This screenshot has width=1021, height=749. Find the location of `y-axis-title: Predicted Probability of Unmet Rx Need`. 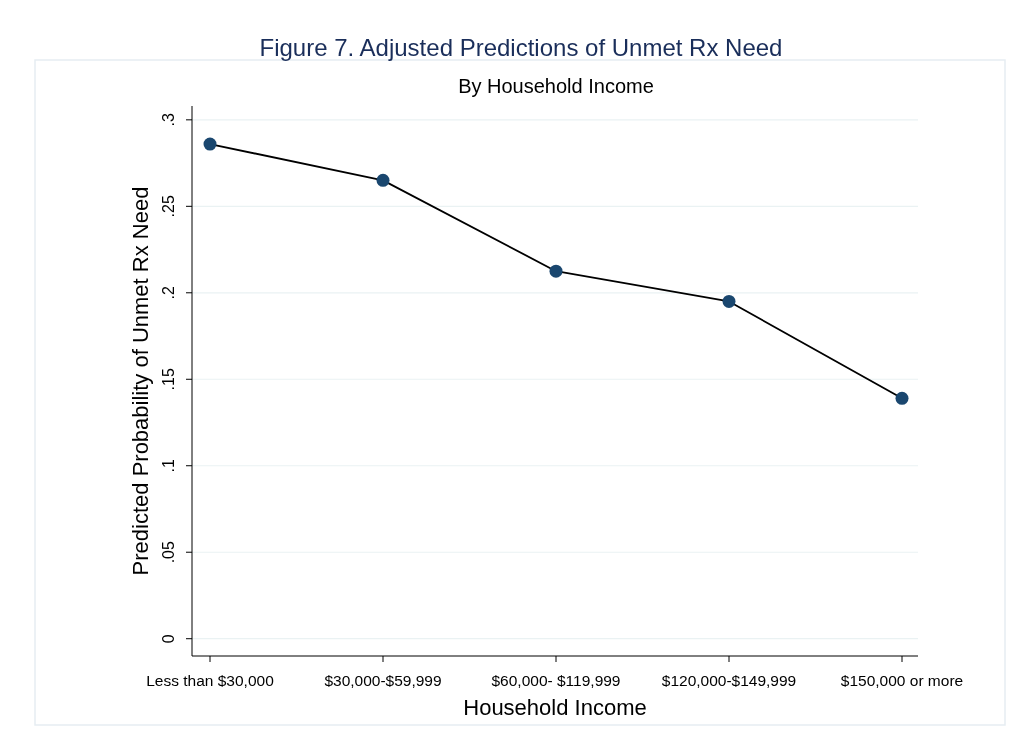

y-axis-title: Predicted Probability of Unmet Rx Need is located at coordinates (140, 381).